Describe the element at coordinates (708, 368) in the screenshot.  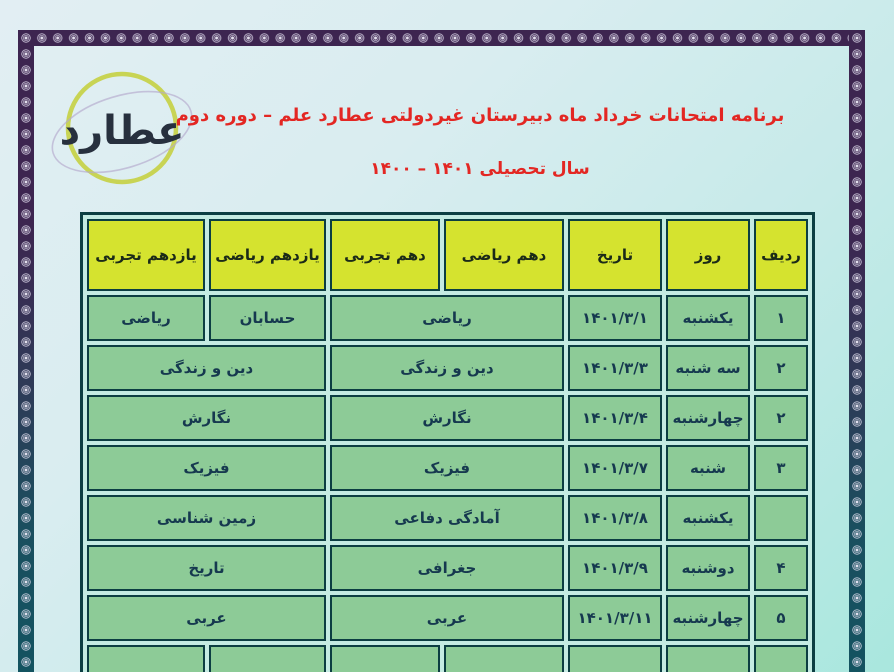
I see `day-cell: سه شنبه` at that location.